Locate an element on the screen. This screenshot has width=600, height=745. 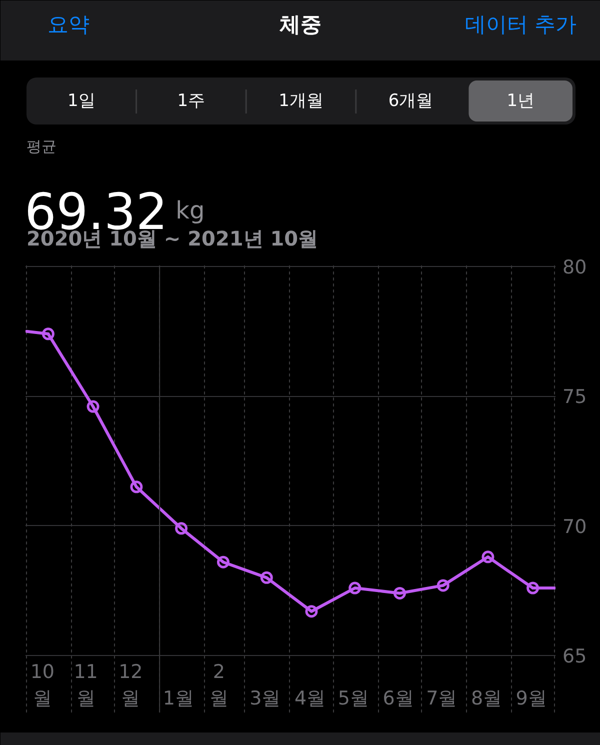
y-tick-label: 65 is located at coordinates (574, 656).